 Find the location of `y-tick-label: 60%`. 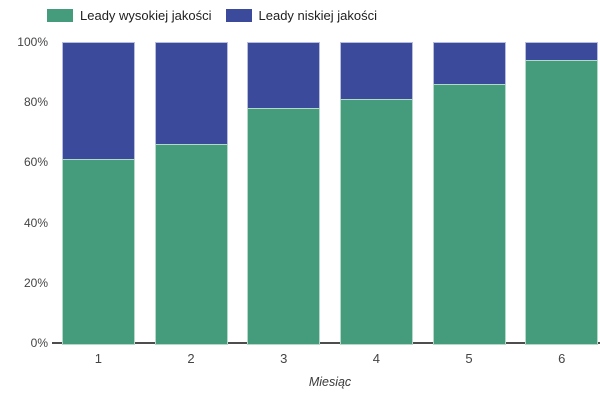

y-tick-label: 60% is located at coordinates (35, 162).